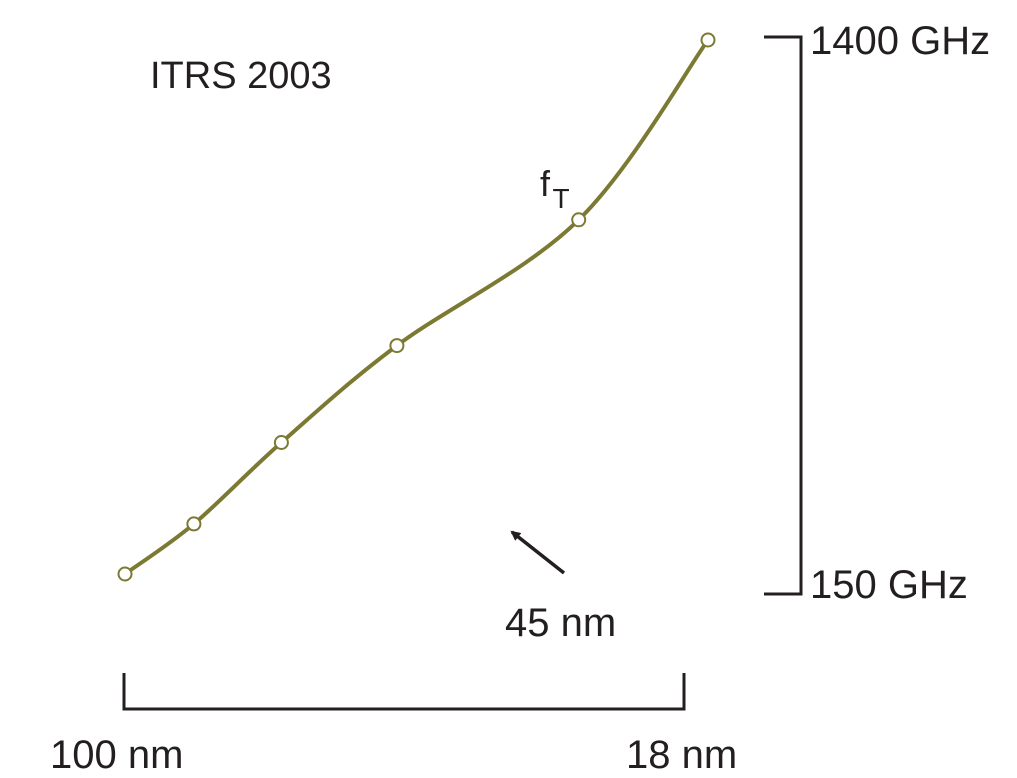 Image resolution: width=1017 pixels, height=778 pixels. I want to click on annotation-arrow, so click(538, 552).